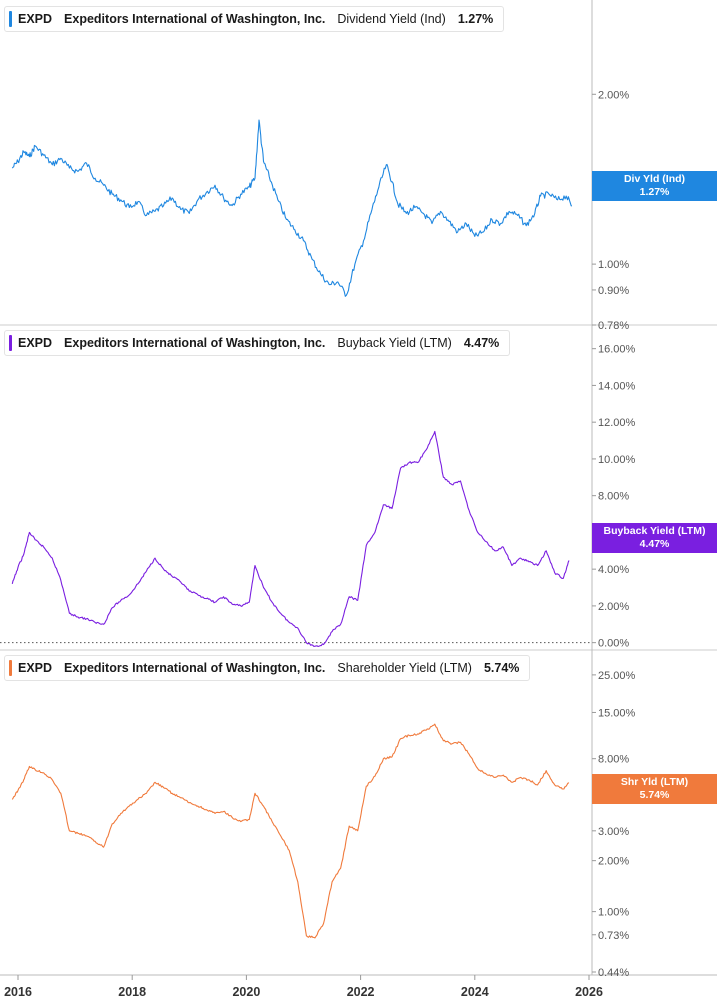 Image resolution: width=717 pixels, height=1005 pixels. I want to click on last-value-tag-shareholder: Shr Yld (LTM) 5.74%, so click(654, 789).